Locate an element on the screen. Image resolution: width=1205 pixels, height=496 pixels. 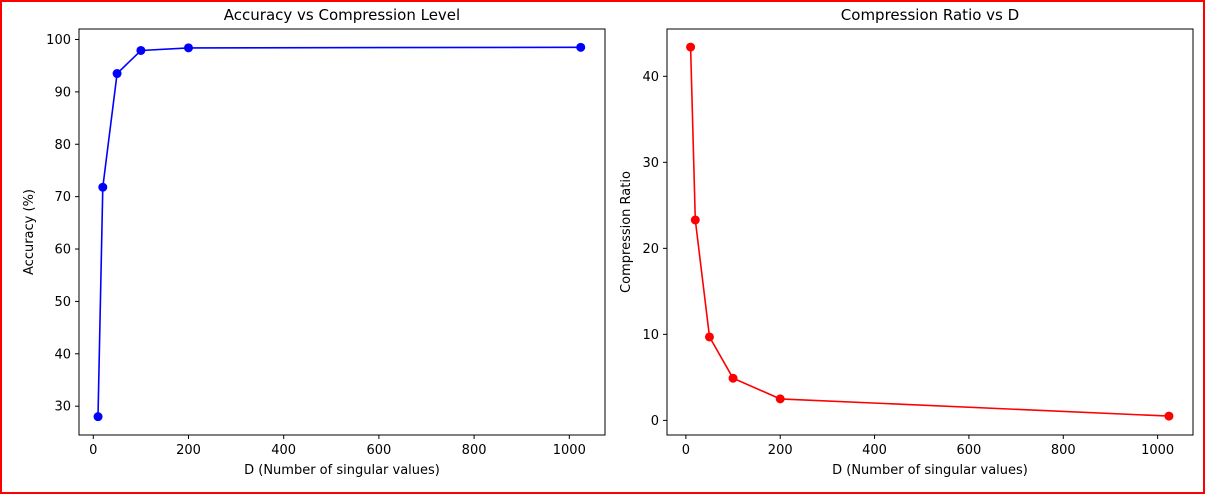
y-tick-label: 70 is located at coordinates (62, 197).